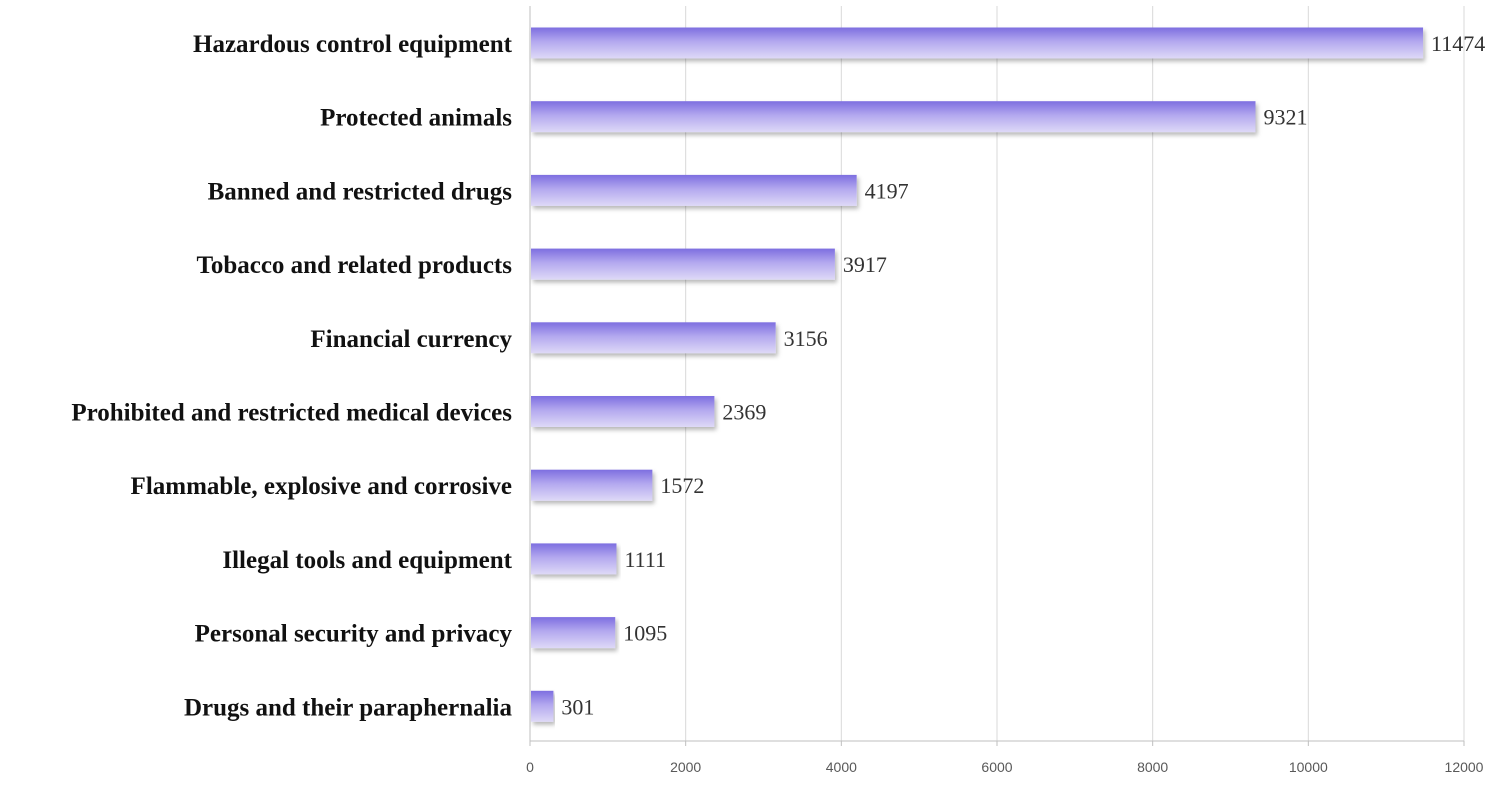 The height and width of the screenshot is (788, 1495). What do you see at coordinates (367, 560) in the screenshot?
I see `category-label: Illegal tools and equipment` at bounding box center [367, 560].